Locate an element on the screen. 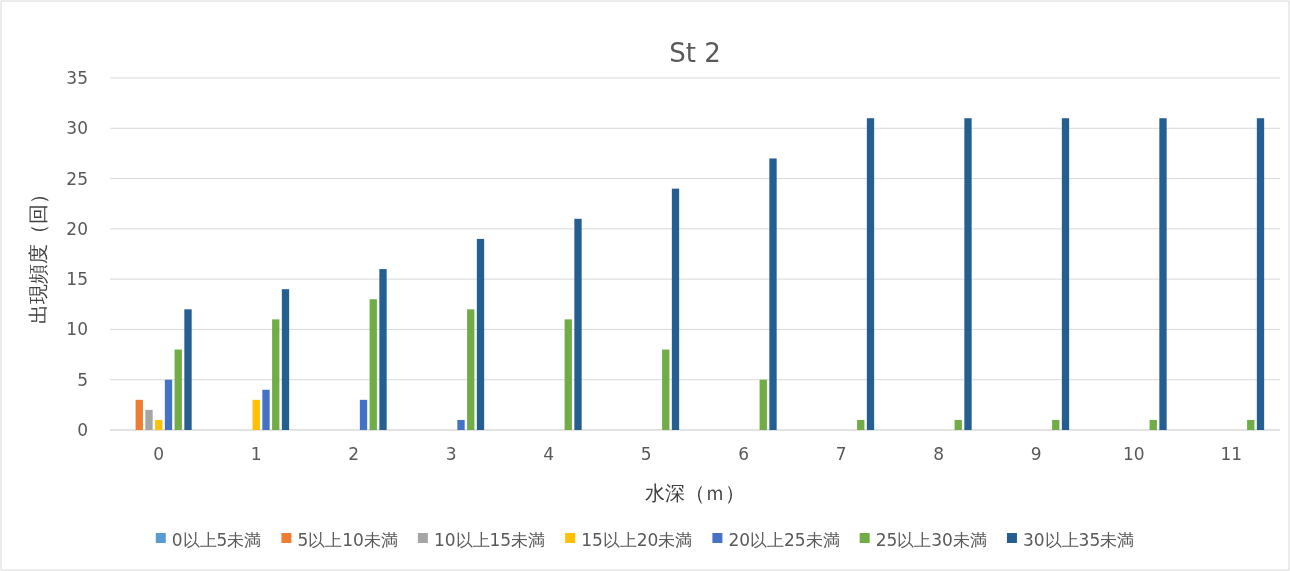 Image resolution: width=1290 pixels, height=571 pixels. chart-title: St 2 is located at coordinates (695, 53).